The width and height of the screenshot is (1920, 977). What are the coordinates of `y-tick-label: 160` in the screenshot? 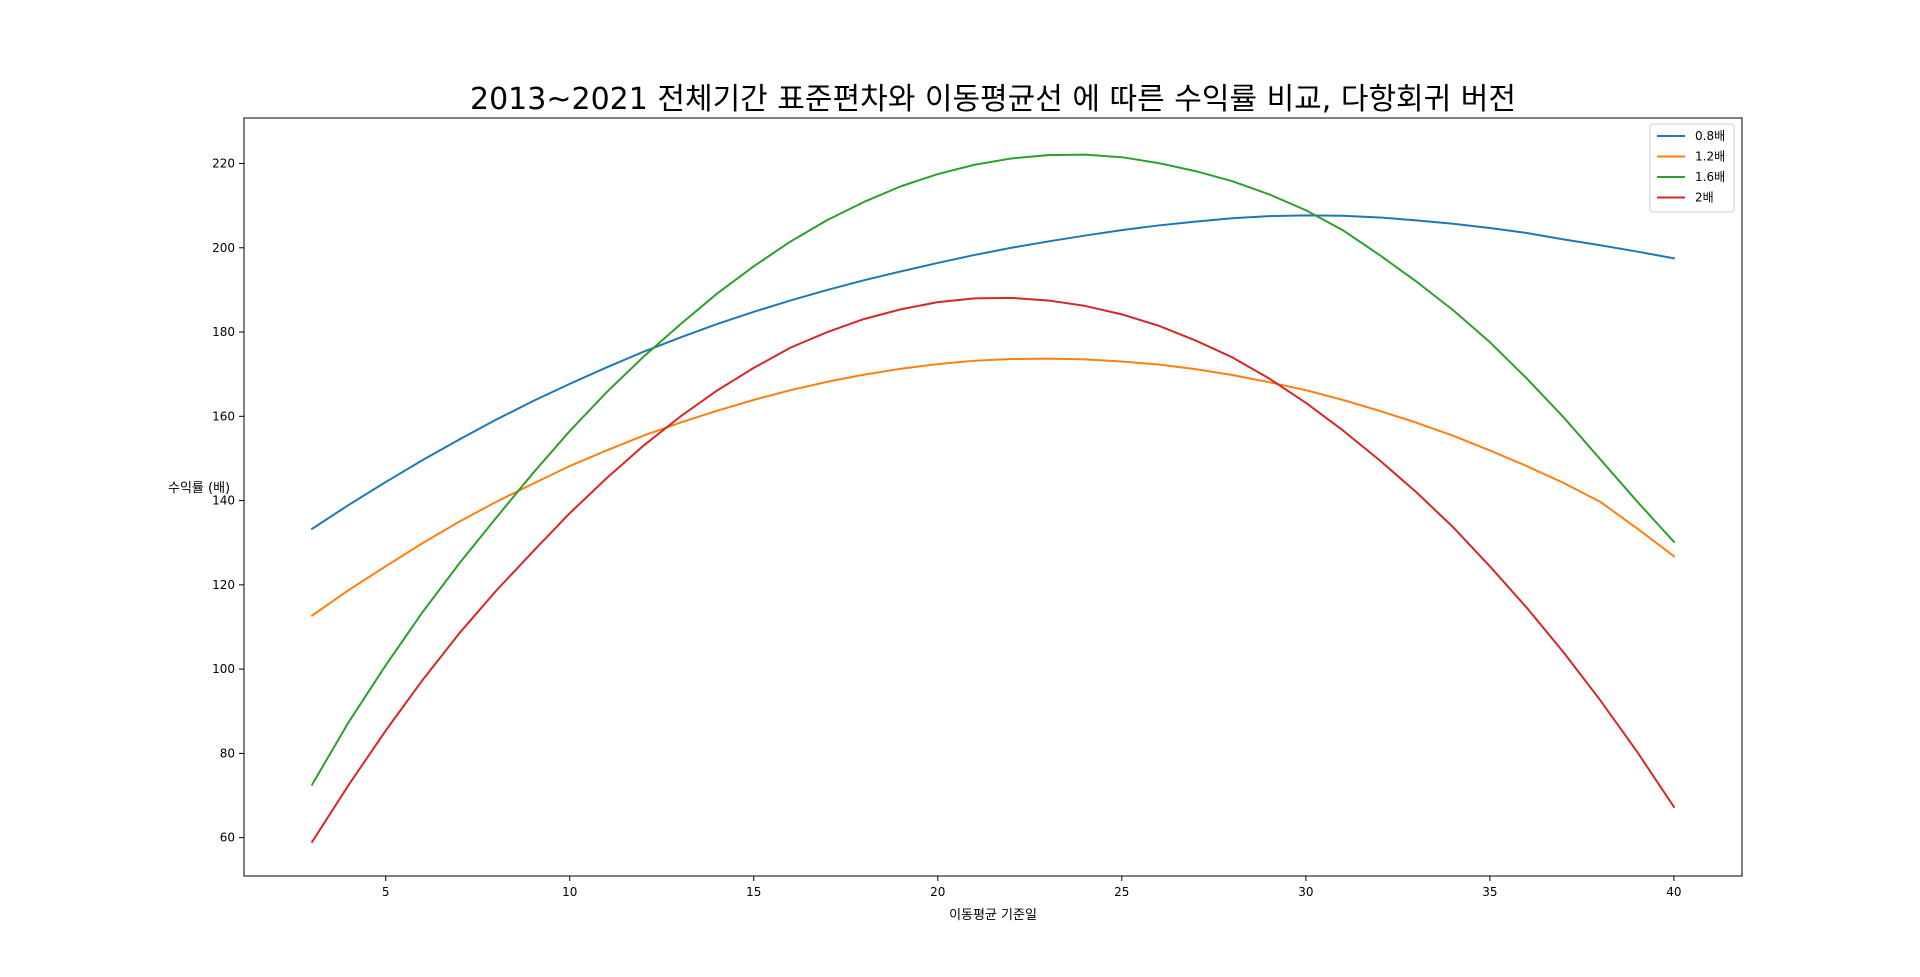 It's located at (223, 416).